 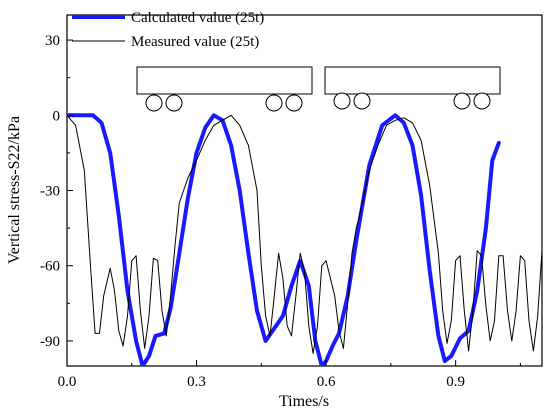 I want to click on y-tick-label: 0, so click(x=57, y=116).